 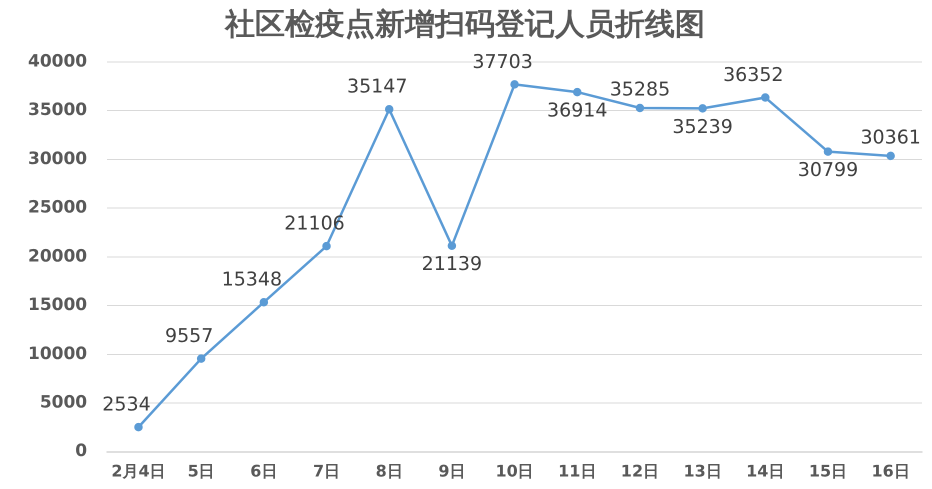 I want to click on data-label: 35285, so click(x=640, y=89).